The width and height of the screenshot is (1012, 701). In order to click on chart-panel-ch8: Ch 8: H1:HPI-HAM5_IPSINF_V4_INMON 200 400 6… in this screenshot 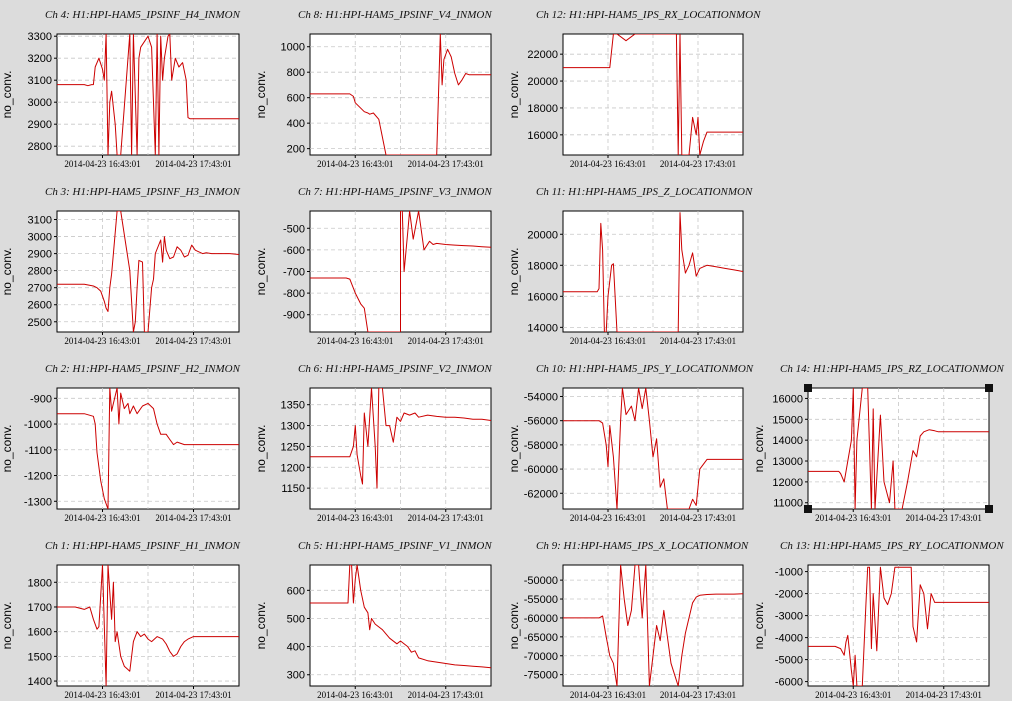, I will do `click(373, 89)`.